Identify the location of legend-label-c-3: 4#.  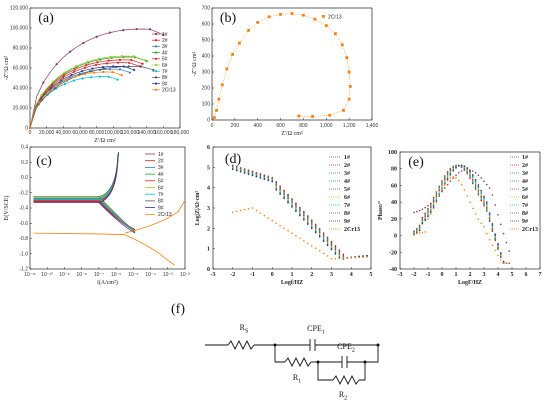
(161, 175).